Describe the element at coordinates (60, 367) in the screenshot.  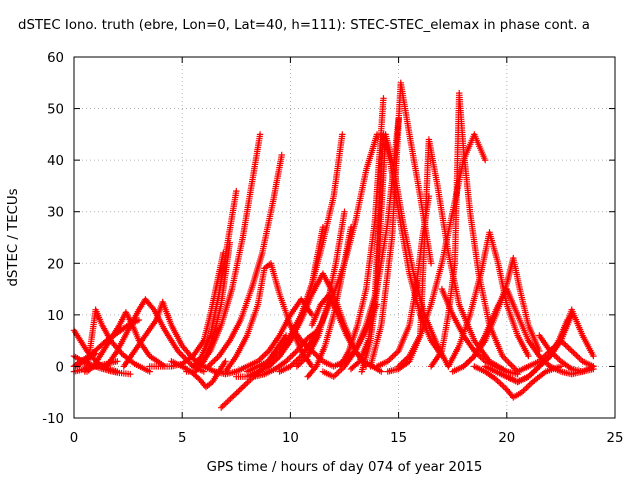
I see `y-tick-label: 0` at that location.